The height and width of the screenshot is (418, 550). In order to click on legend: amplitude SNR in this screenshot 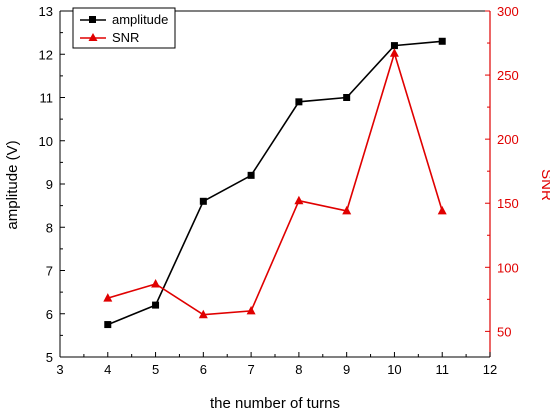, I will do `click(124, 28)`.